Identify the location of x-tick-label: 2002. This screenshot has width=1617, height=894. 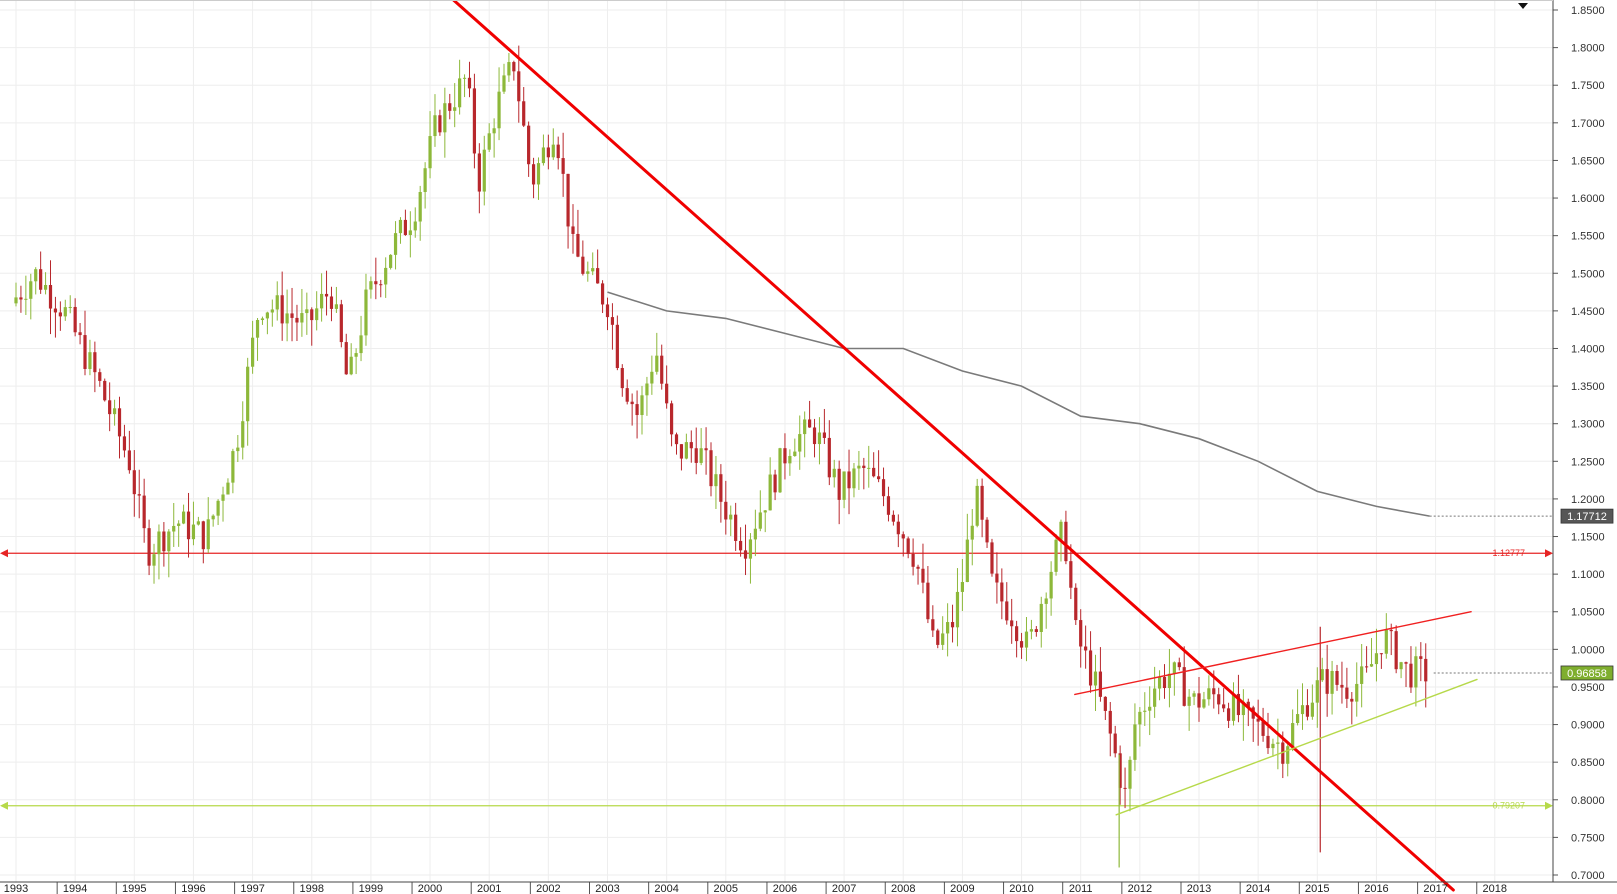
(548, 888).